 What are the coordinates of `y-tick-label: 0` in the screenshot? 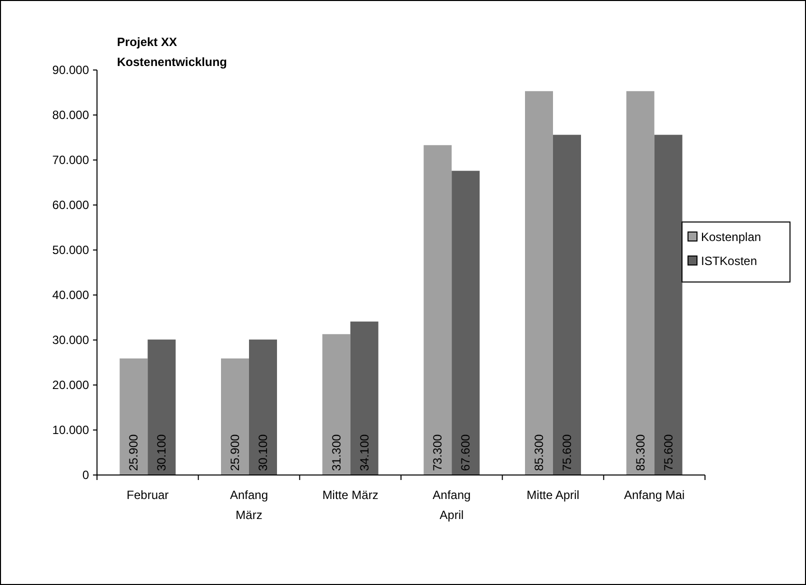 It's located at (86, 475).